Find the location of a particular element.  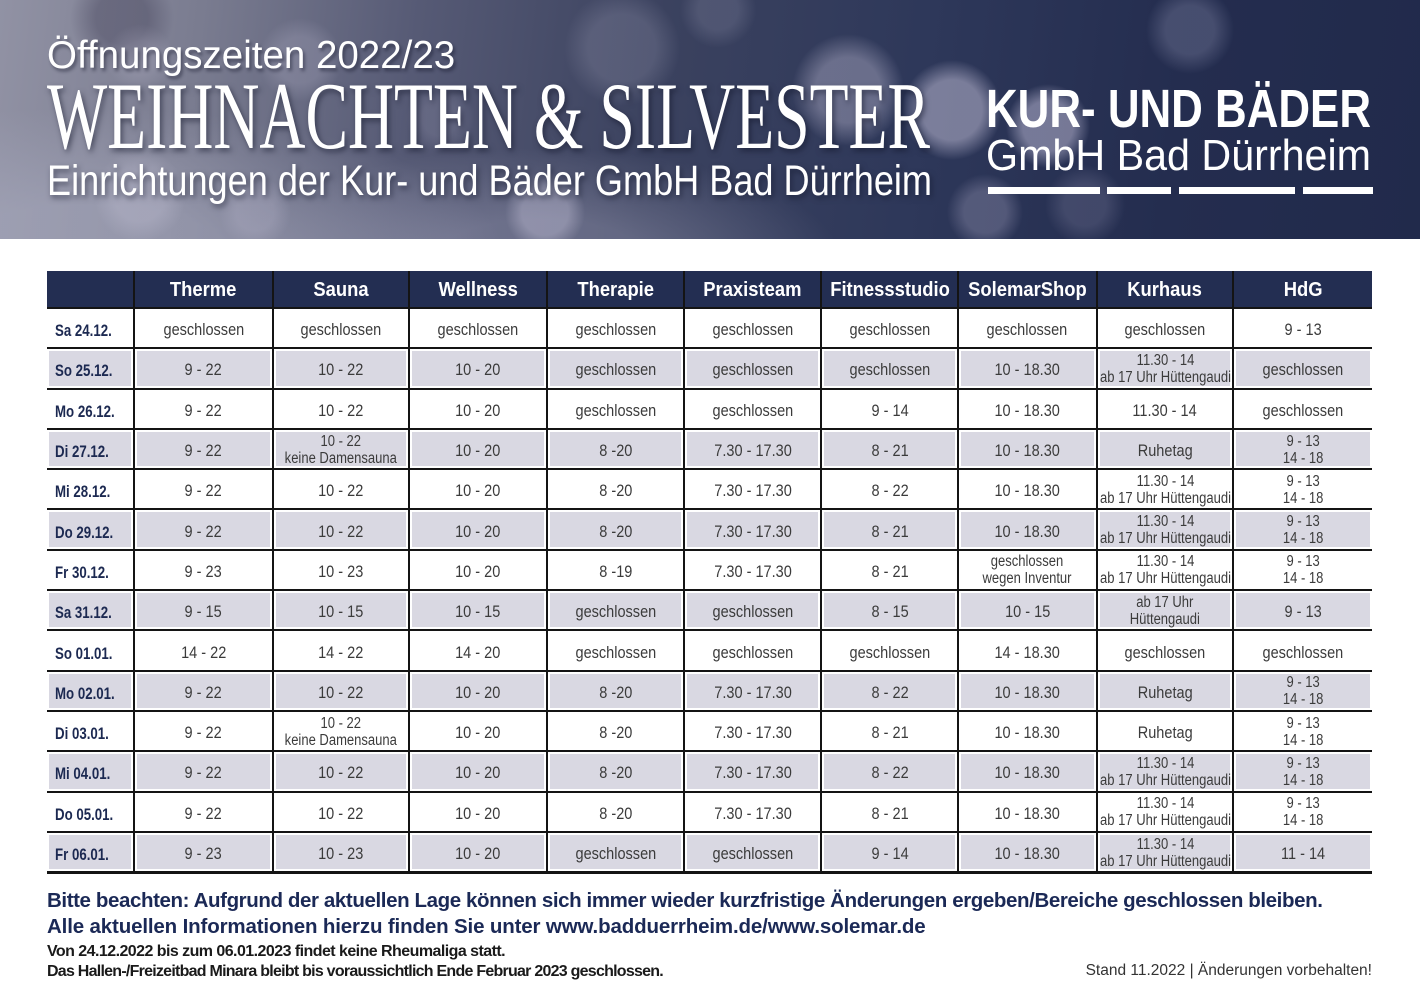

svg-text: KUR- UND BÄDER is located at coordinates (1178, 109).